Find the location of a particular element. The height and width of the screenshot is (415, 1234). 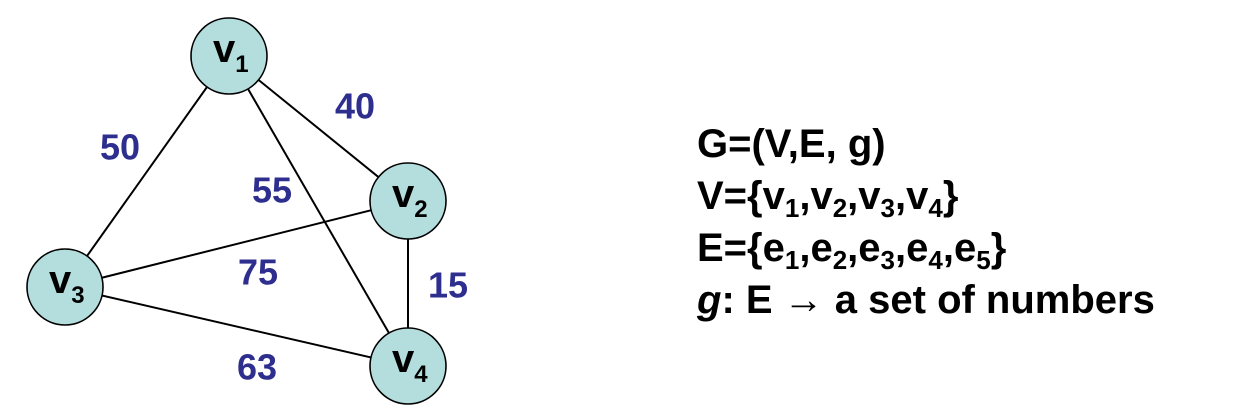

node-circle-v1 is located at coordinates (229, 56).